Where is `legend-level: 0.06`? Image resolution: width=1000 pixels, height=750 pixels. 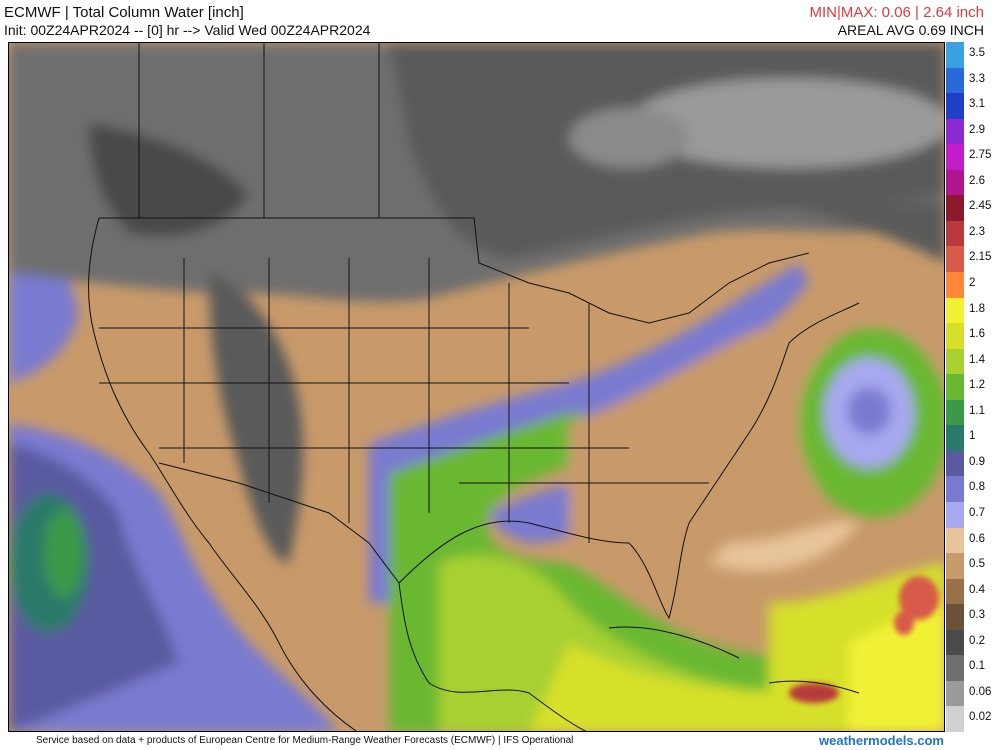 legend-level: 0.06 is located at coordinates (973, 693).